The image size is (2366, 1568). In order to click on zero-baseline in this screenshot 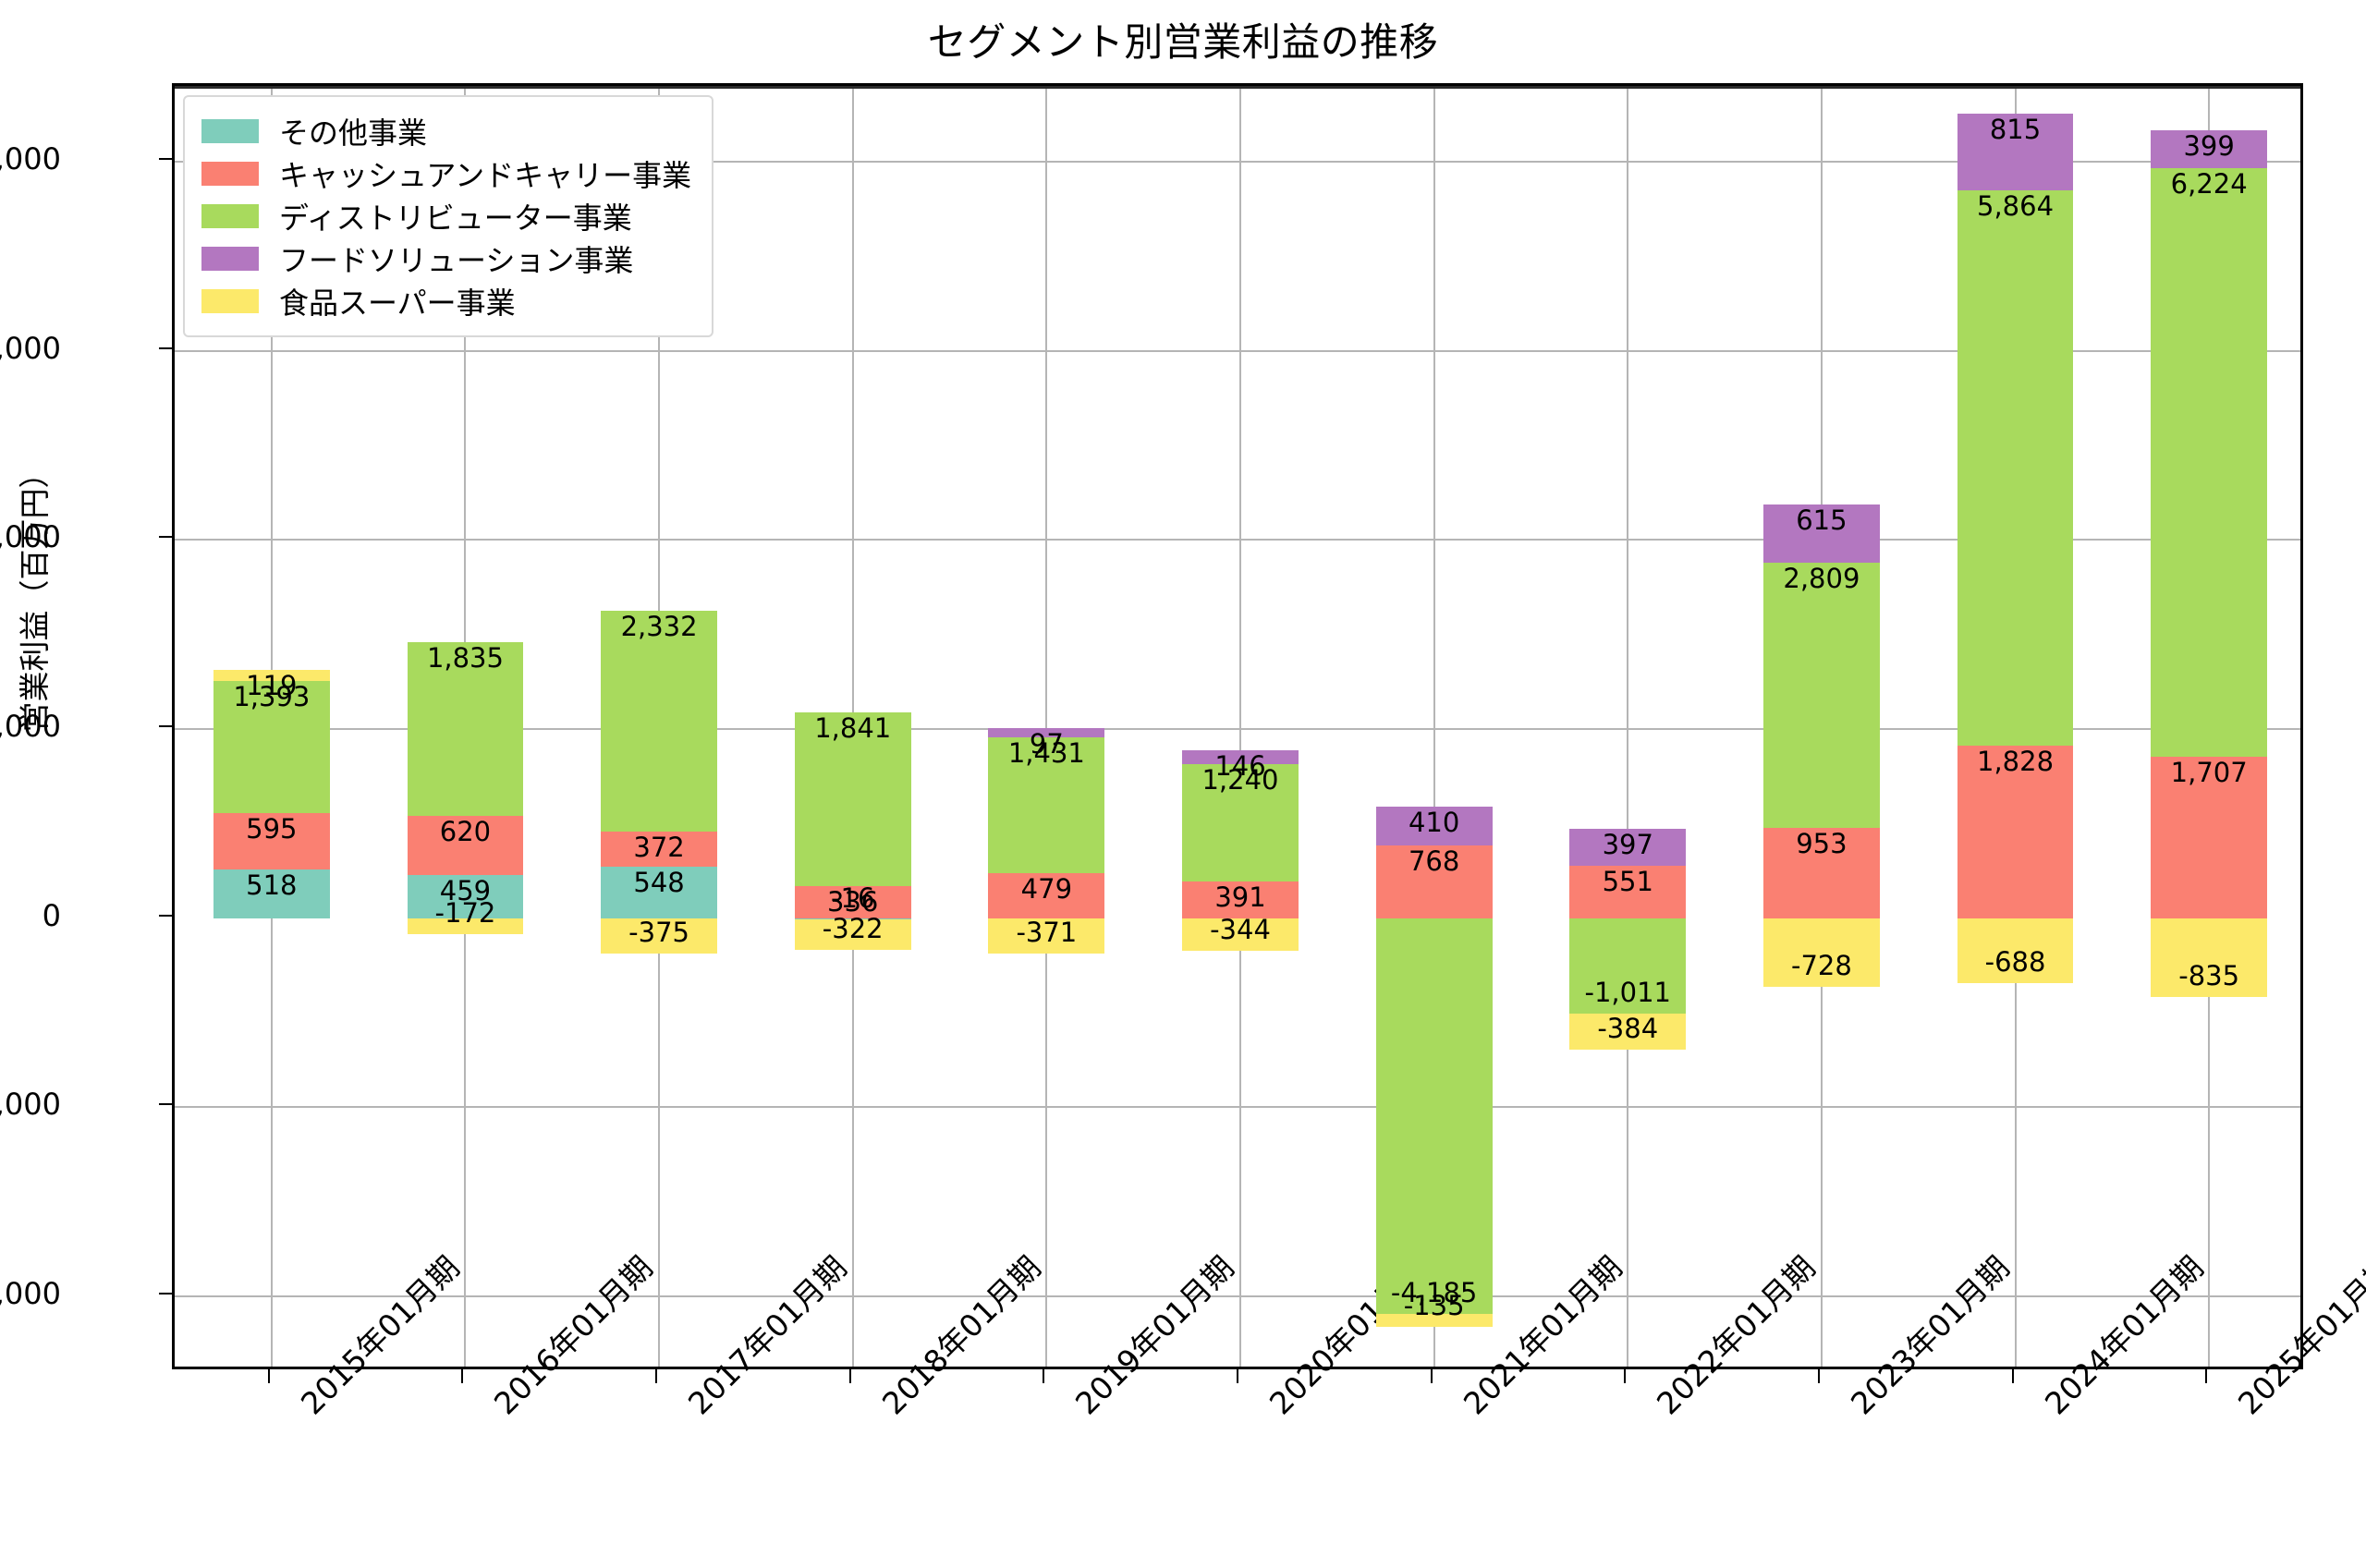, I will do `click(1238, 87)`.